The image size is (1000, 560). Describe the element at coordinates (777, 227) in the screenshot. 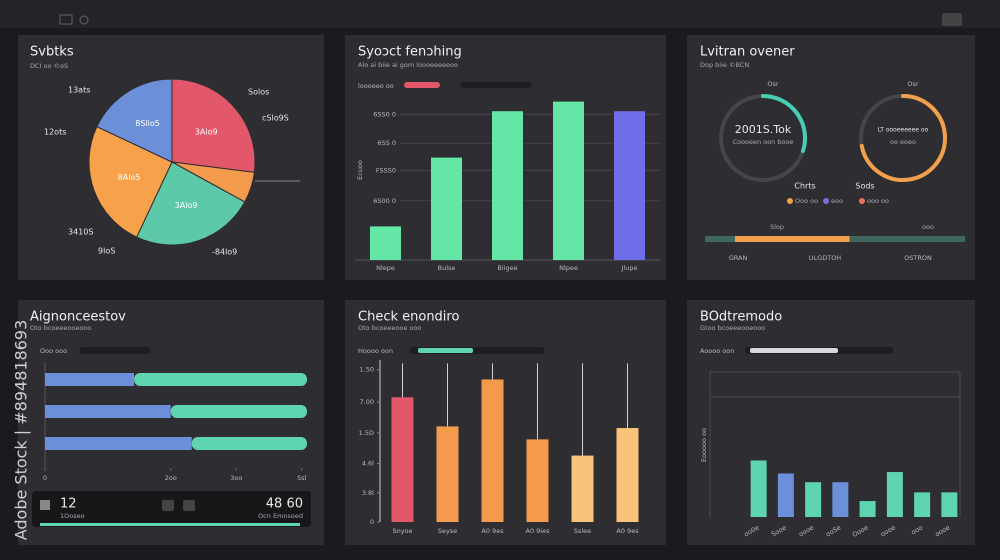

I see `progress-label: Slop` at that location.